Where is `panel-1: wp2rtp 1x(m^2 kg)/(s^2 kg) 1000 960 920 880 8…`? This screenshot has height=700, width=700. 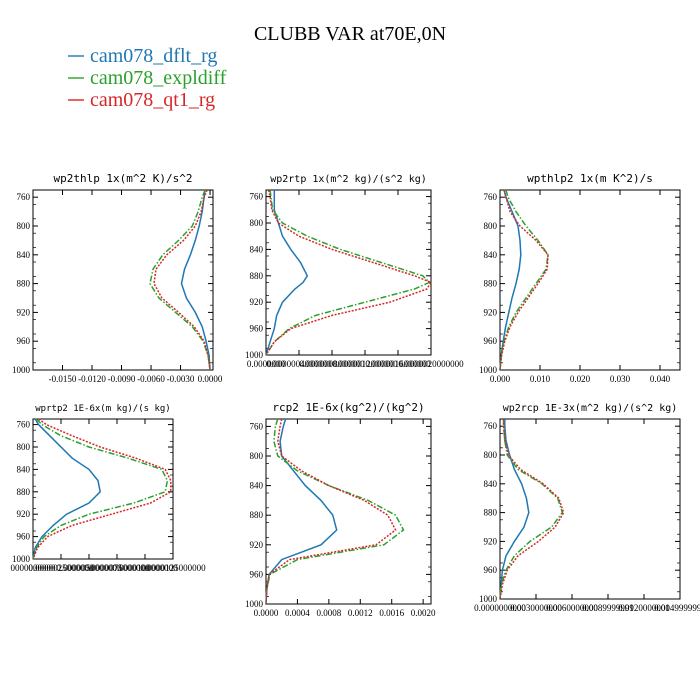
panel-1: wp2rtp 1x(m^2 kg)/(s^2 kg) 1000 960 920 880 8… is located at coordinates (354, 271).